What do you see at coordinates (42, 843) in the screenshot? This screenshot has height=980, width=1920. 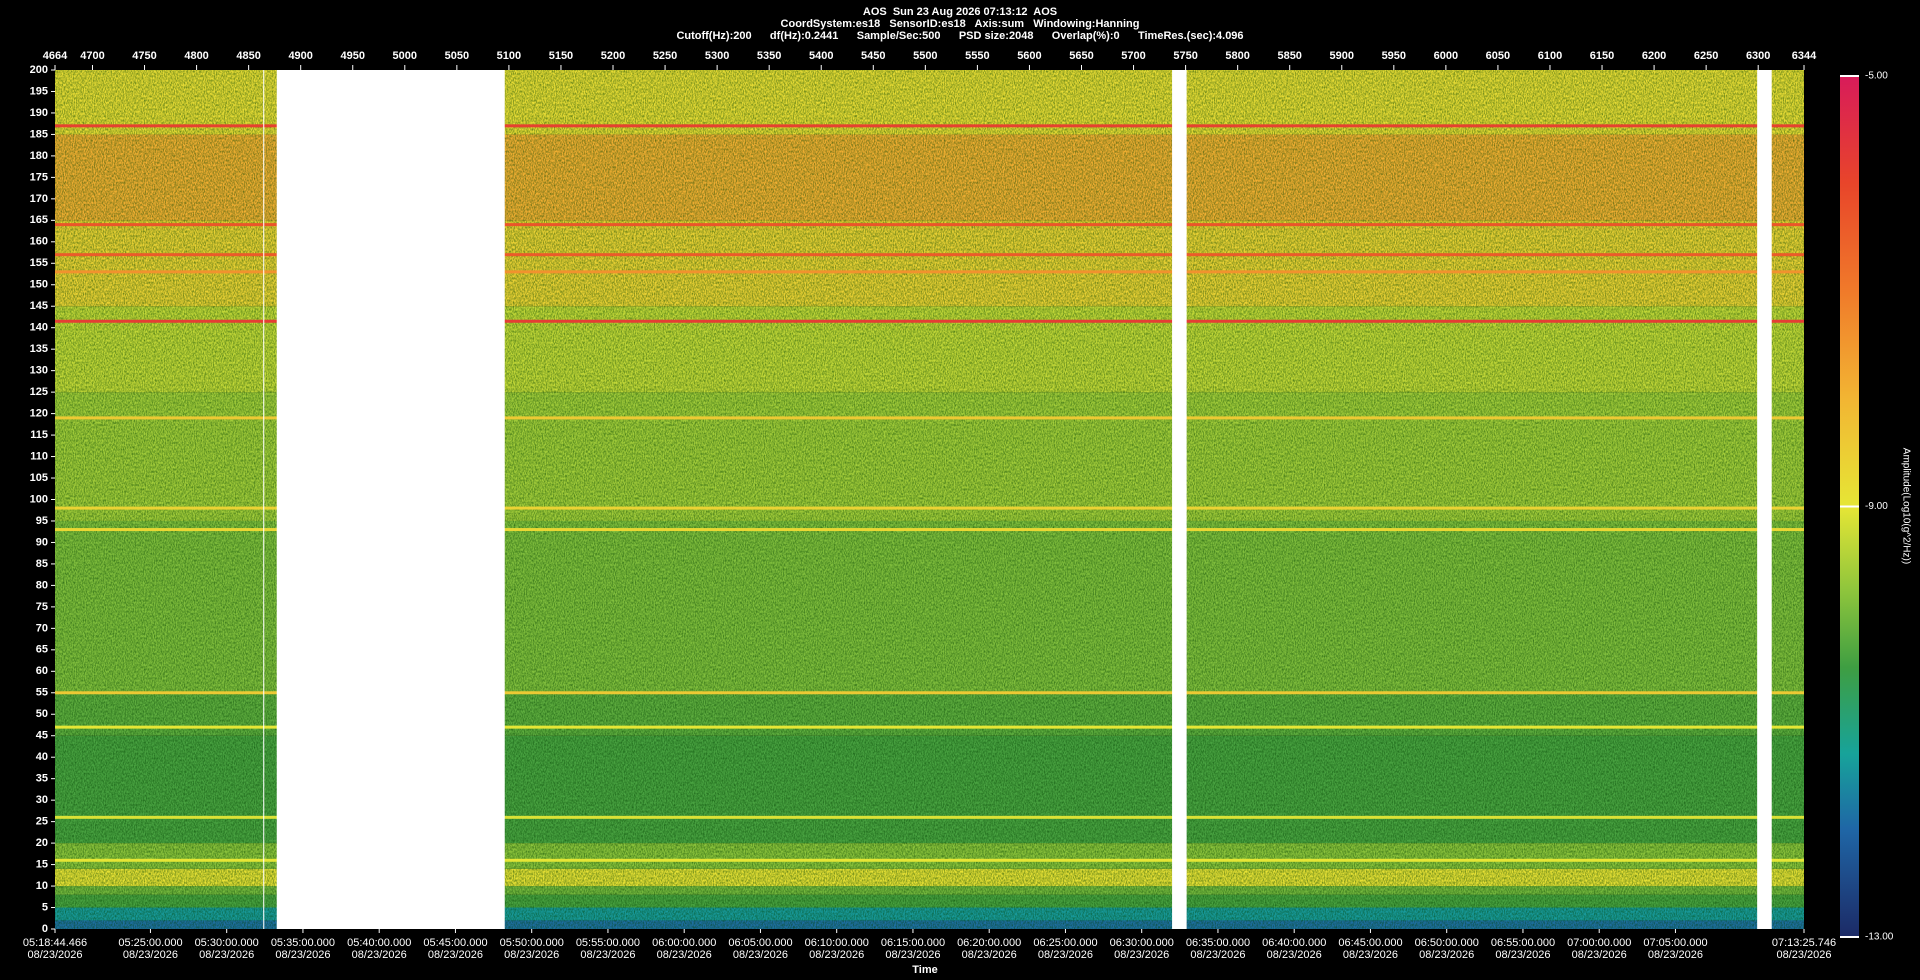 I see `y-tick-label: 20` at bounding box center [42, 843].